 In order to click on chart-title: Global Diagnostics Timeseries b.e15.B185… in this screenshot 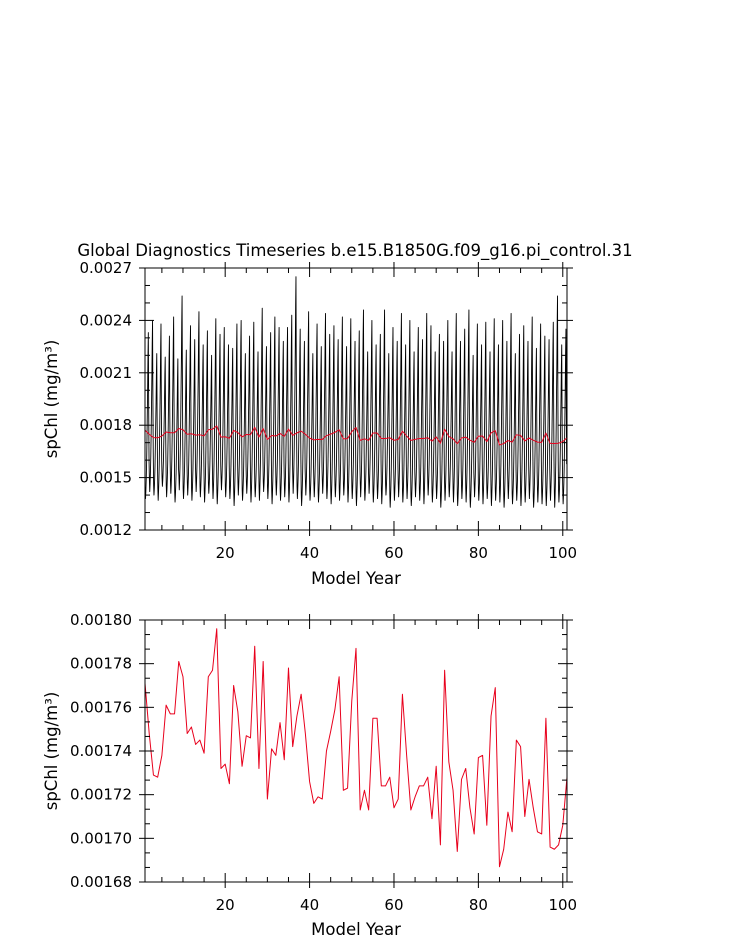, I will do `click(354, 251)`.